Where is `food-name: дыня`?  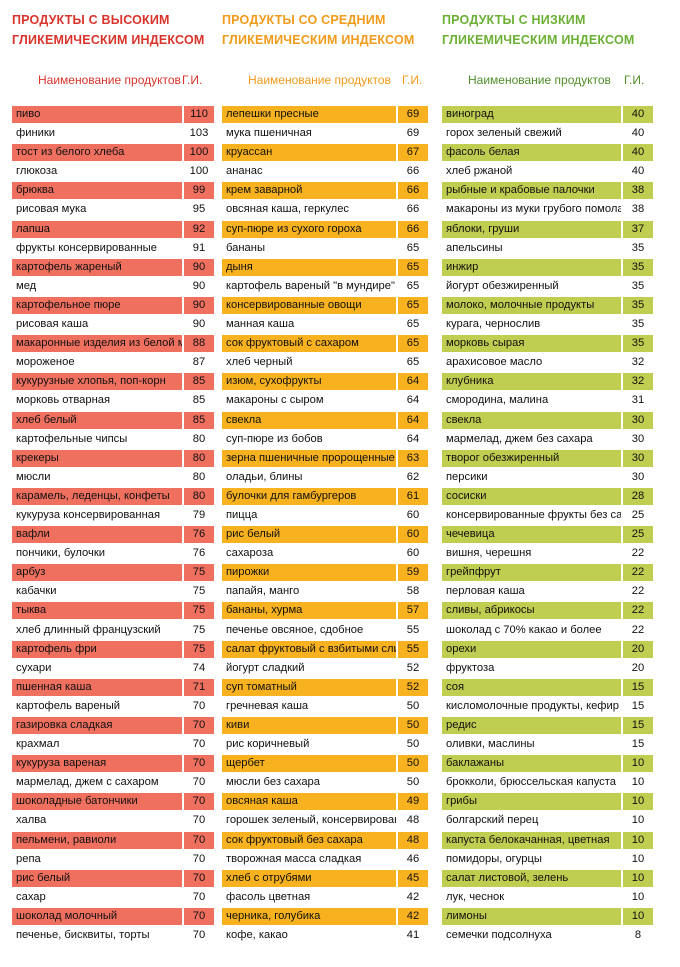
food-name: дыня is located at coordinates (309, 267).